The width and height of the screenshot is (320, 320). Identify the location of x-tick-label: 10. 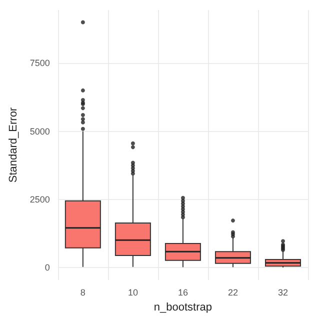
(133, 293).